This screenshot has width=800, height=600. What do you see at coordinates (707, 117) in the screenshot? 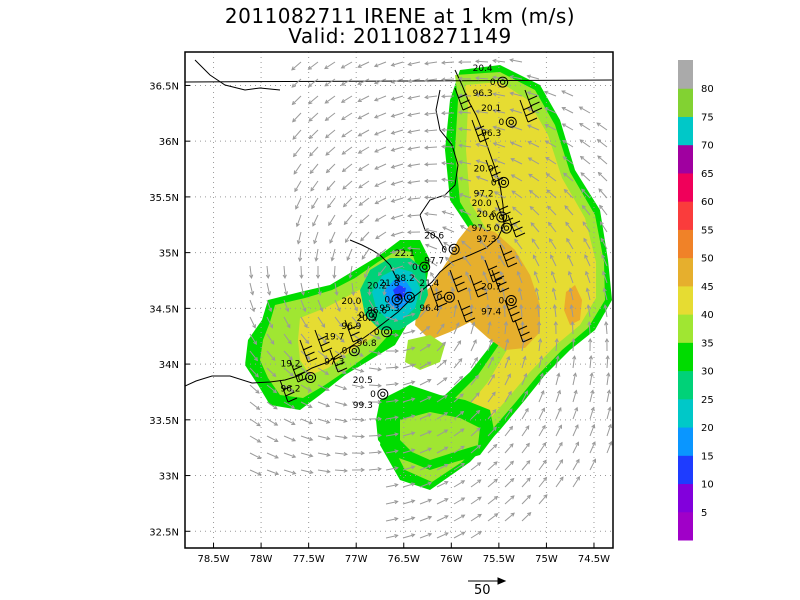
I see `colorbar-label: 75` at bounding box center [707, 117].